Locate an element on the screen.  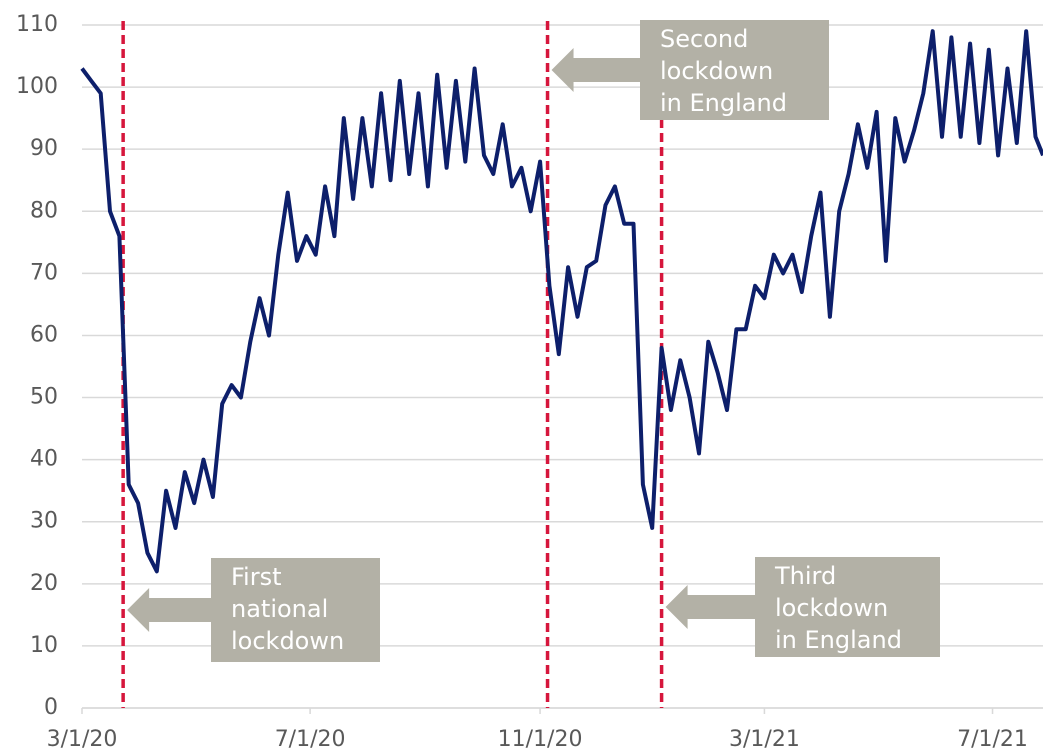
annotation-text: national is located at coordinates (279, 609).